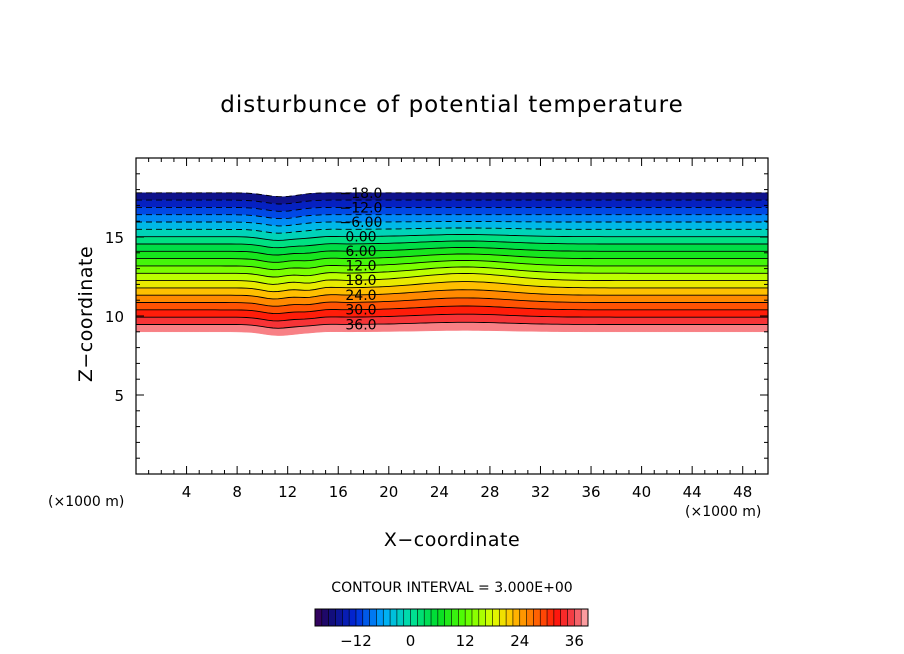  What do you see at coordinates (361, 194) in the screenshot?
I see `contour-label: −18.0` at bounding box center [361, 194].